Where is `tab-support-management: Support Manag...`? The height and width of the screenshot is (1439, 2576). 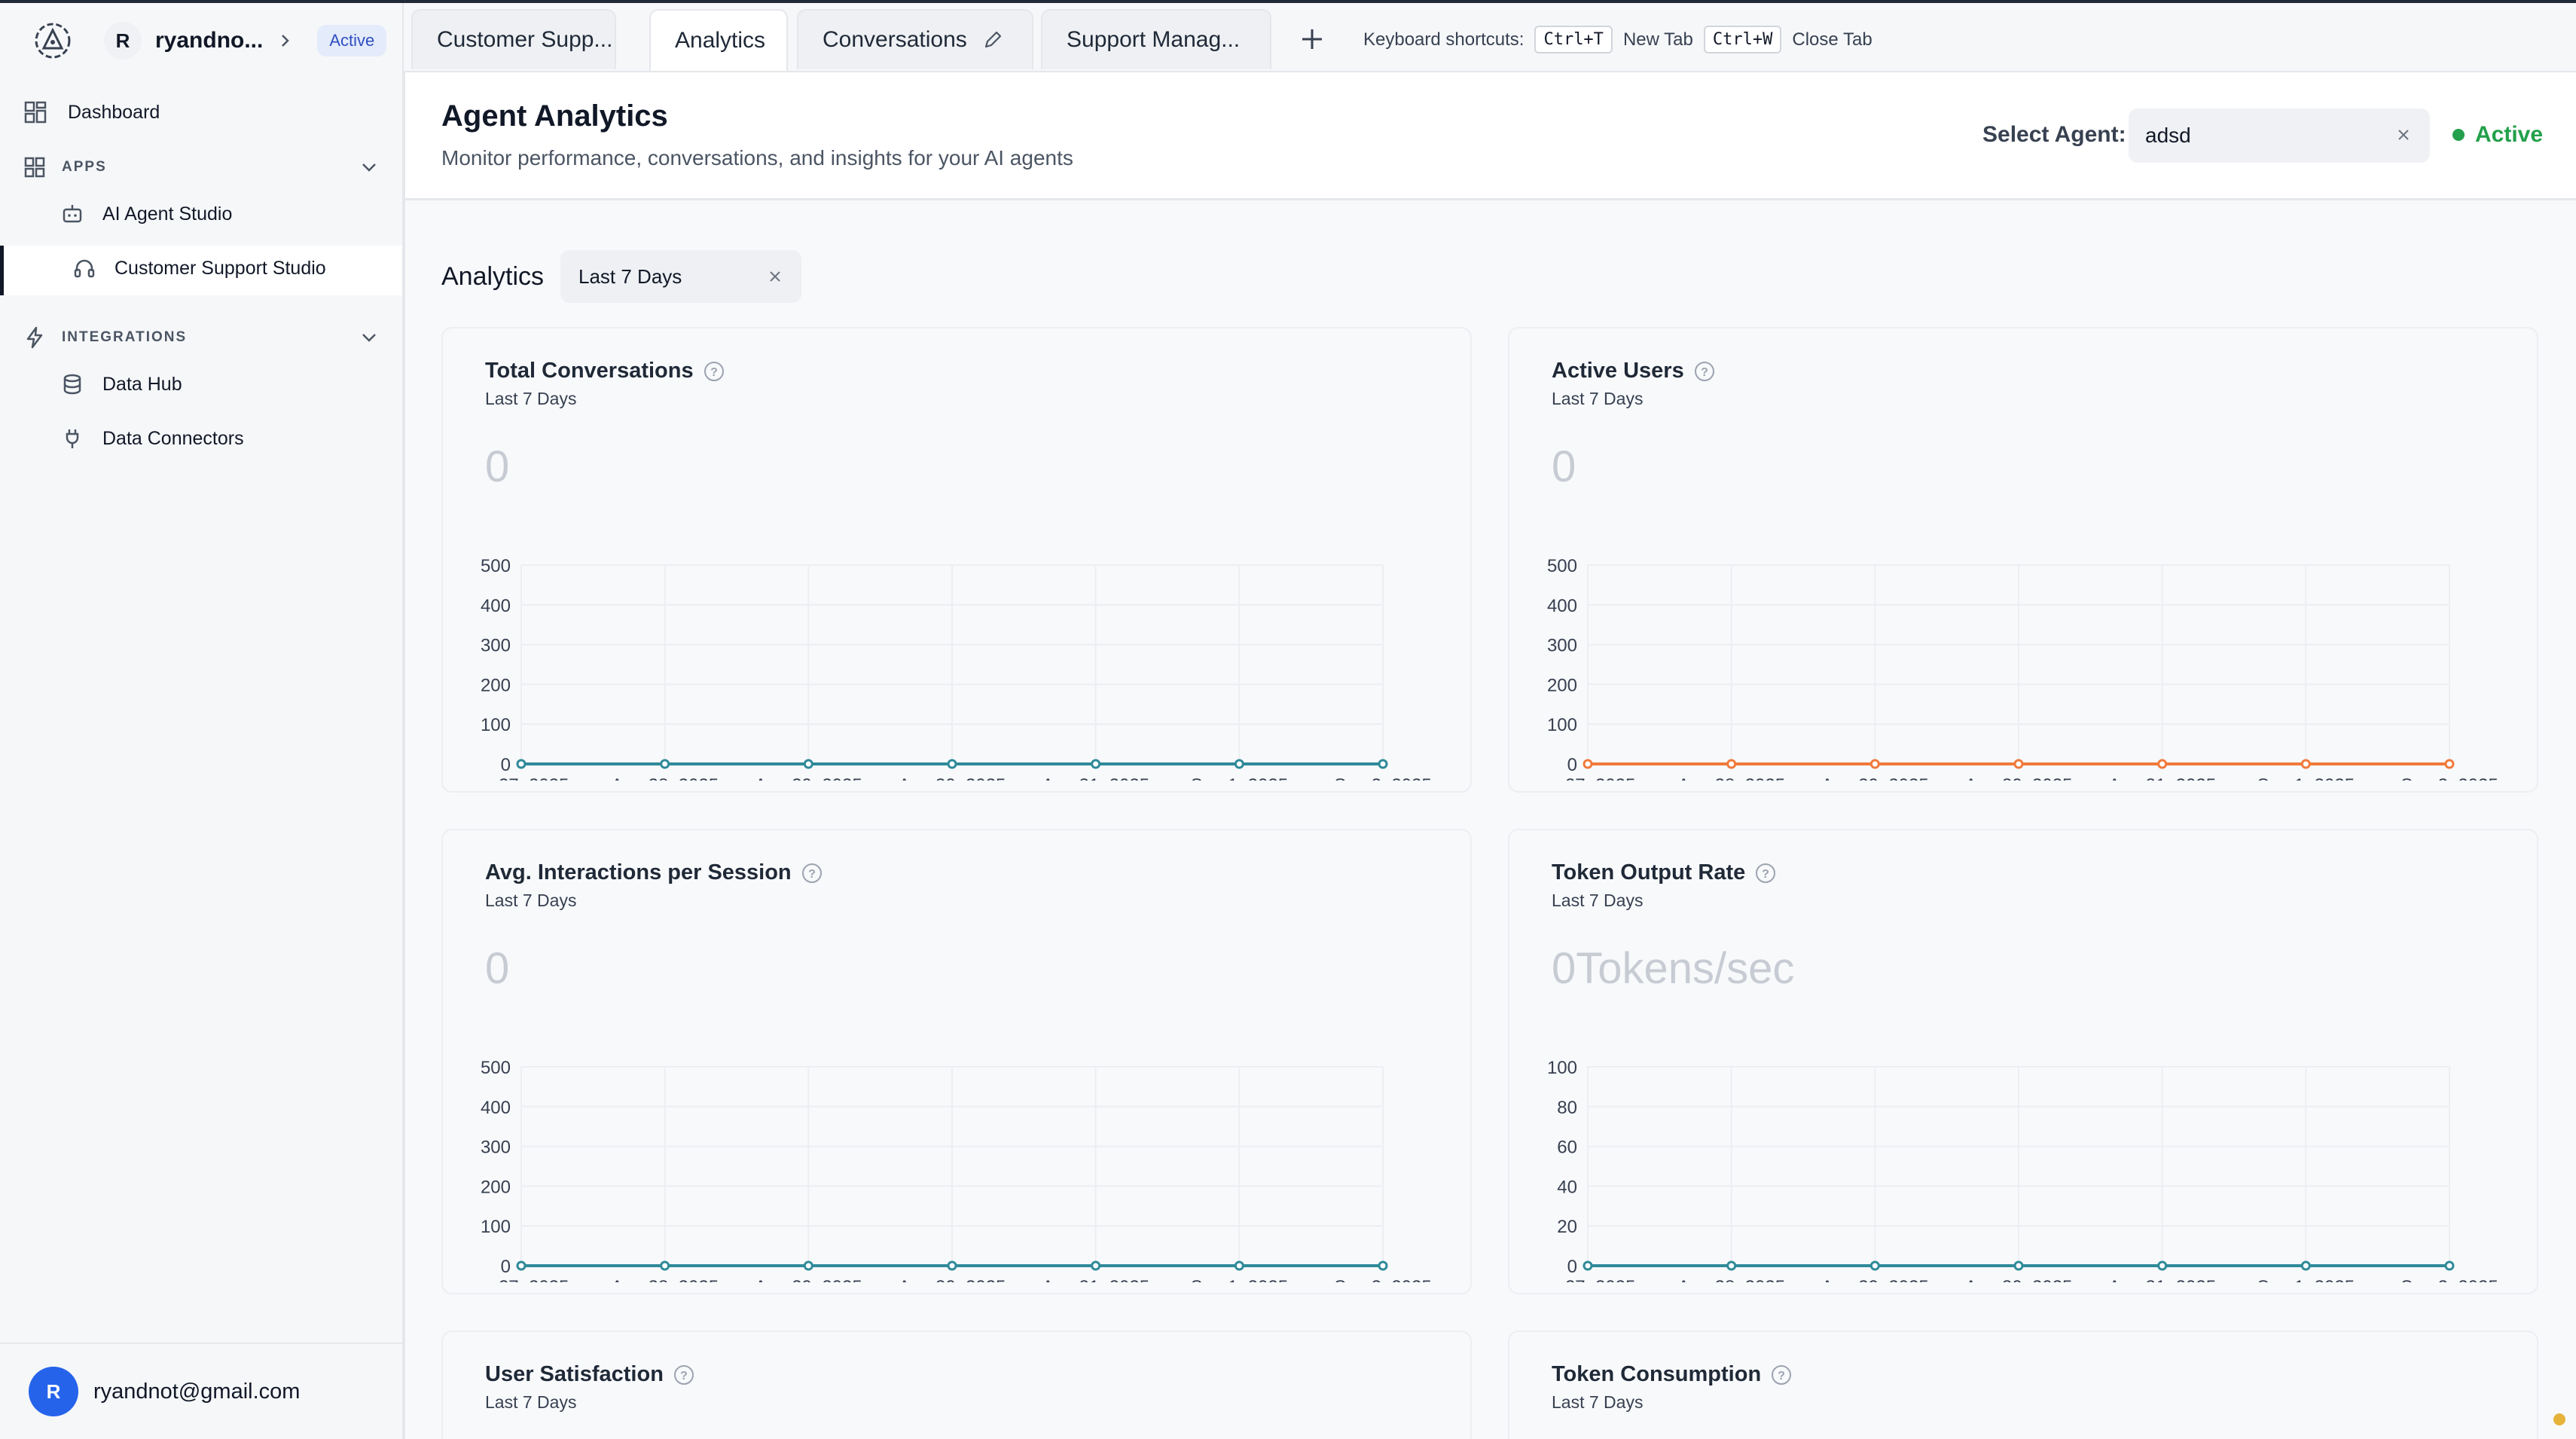 tab-support-management: Support Manag... is located at coordinates (1156, 39).